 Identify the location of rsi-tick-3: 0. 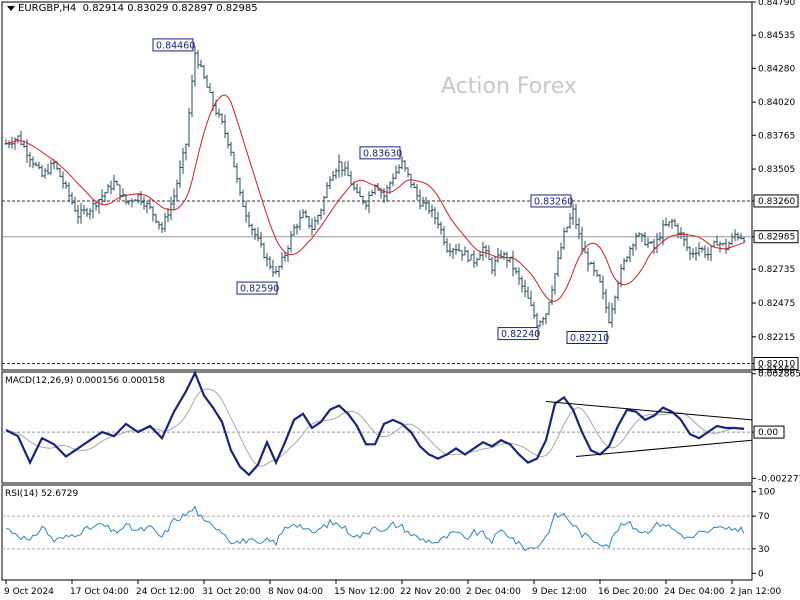
(761, 574).